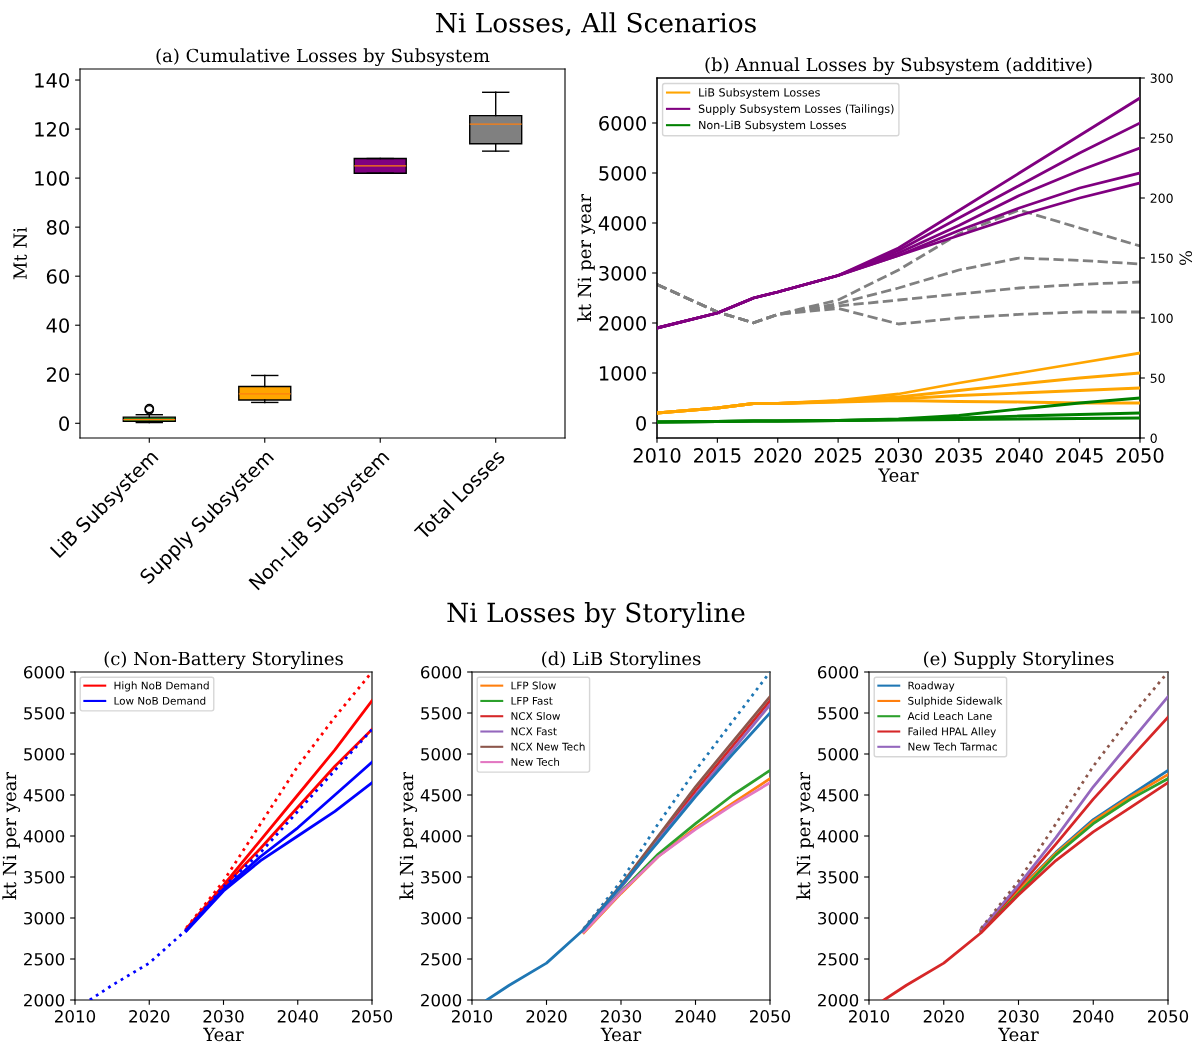 The image size is (1192, 1043). Describe the element at coordinates (57, 276) in the screenshot. I see `y-tick-label: 60` at that location.